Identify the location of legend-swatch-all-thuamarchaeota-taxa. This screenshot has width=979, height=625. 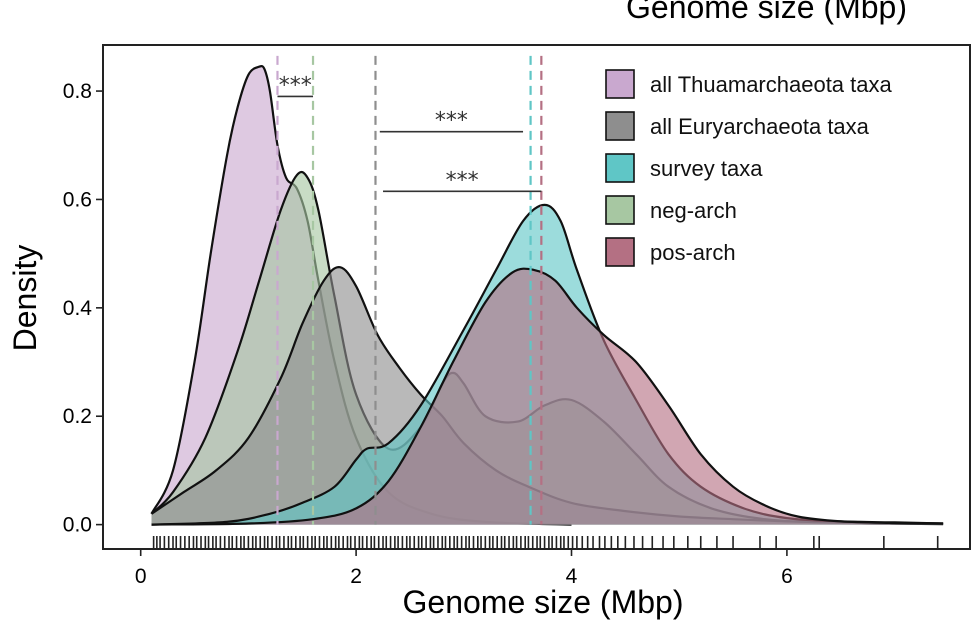
(620, 84).